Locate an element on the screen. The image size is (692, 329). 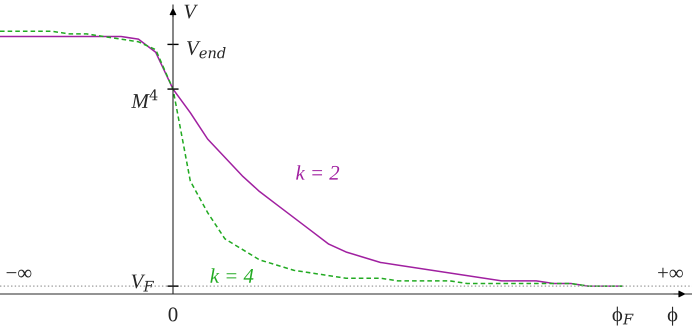
annotation: −∞ is located at coordinates (19, 274).